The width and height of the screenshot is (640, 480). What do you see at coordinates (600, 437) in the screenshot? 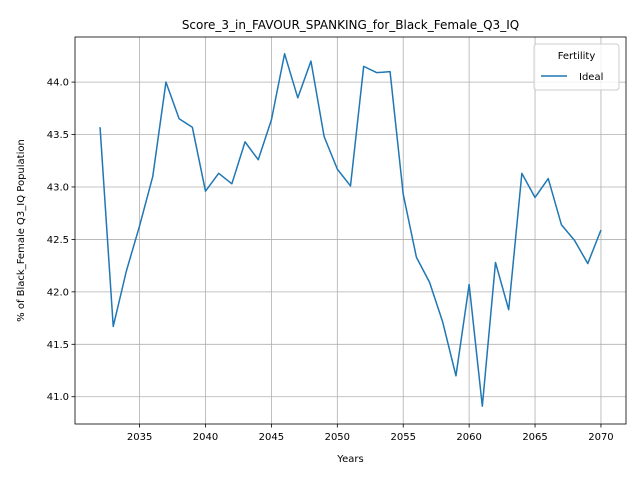
I see `x-tick-label: 2070` at bounding box center [600, 437].